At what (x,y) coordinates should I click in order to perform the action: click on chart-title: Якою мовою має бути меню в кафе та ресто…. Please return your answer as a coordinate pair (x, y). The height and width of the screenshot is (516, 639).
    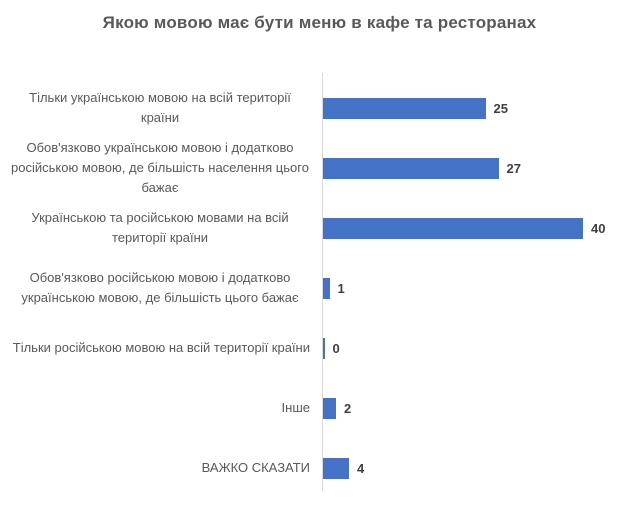
    Looking at the image, I should click on (319, 22).